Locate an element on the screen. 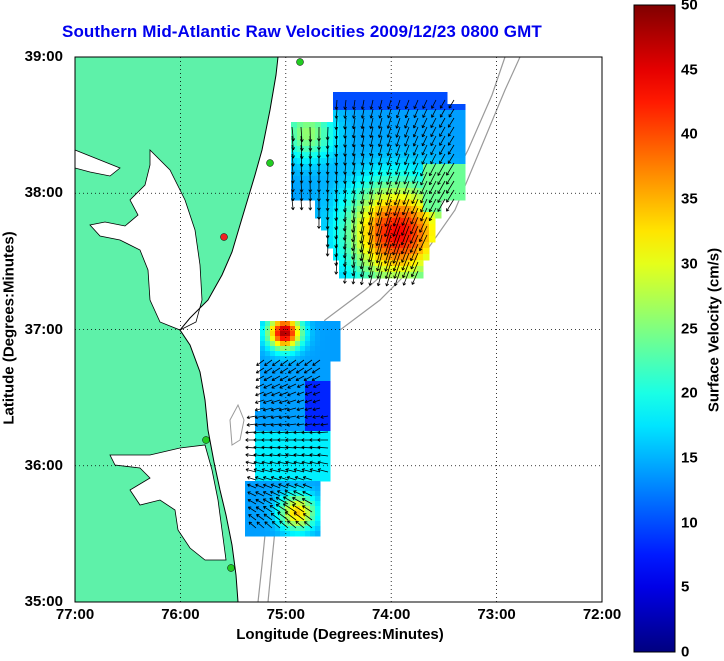 The width and height of the screenshot is (724, 661). colorbar-tick-label: 25 is located at coordinates (689, 328).